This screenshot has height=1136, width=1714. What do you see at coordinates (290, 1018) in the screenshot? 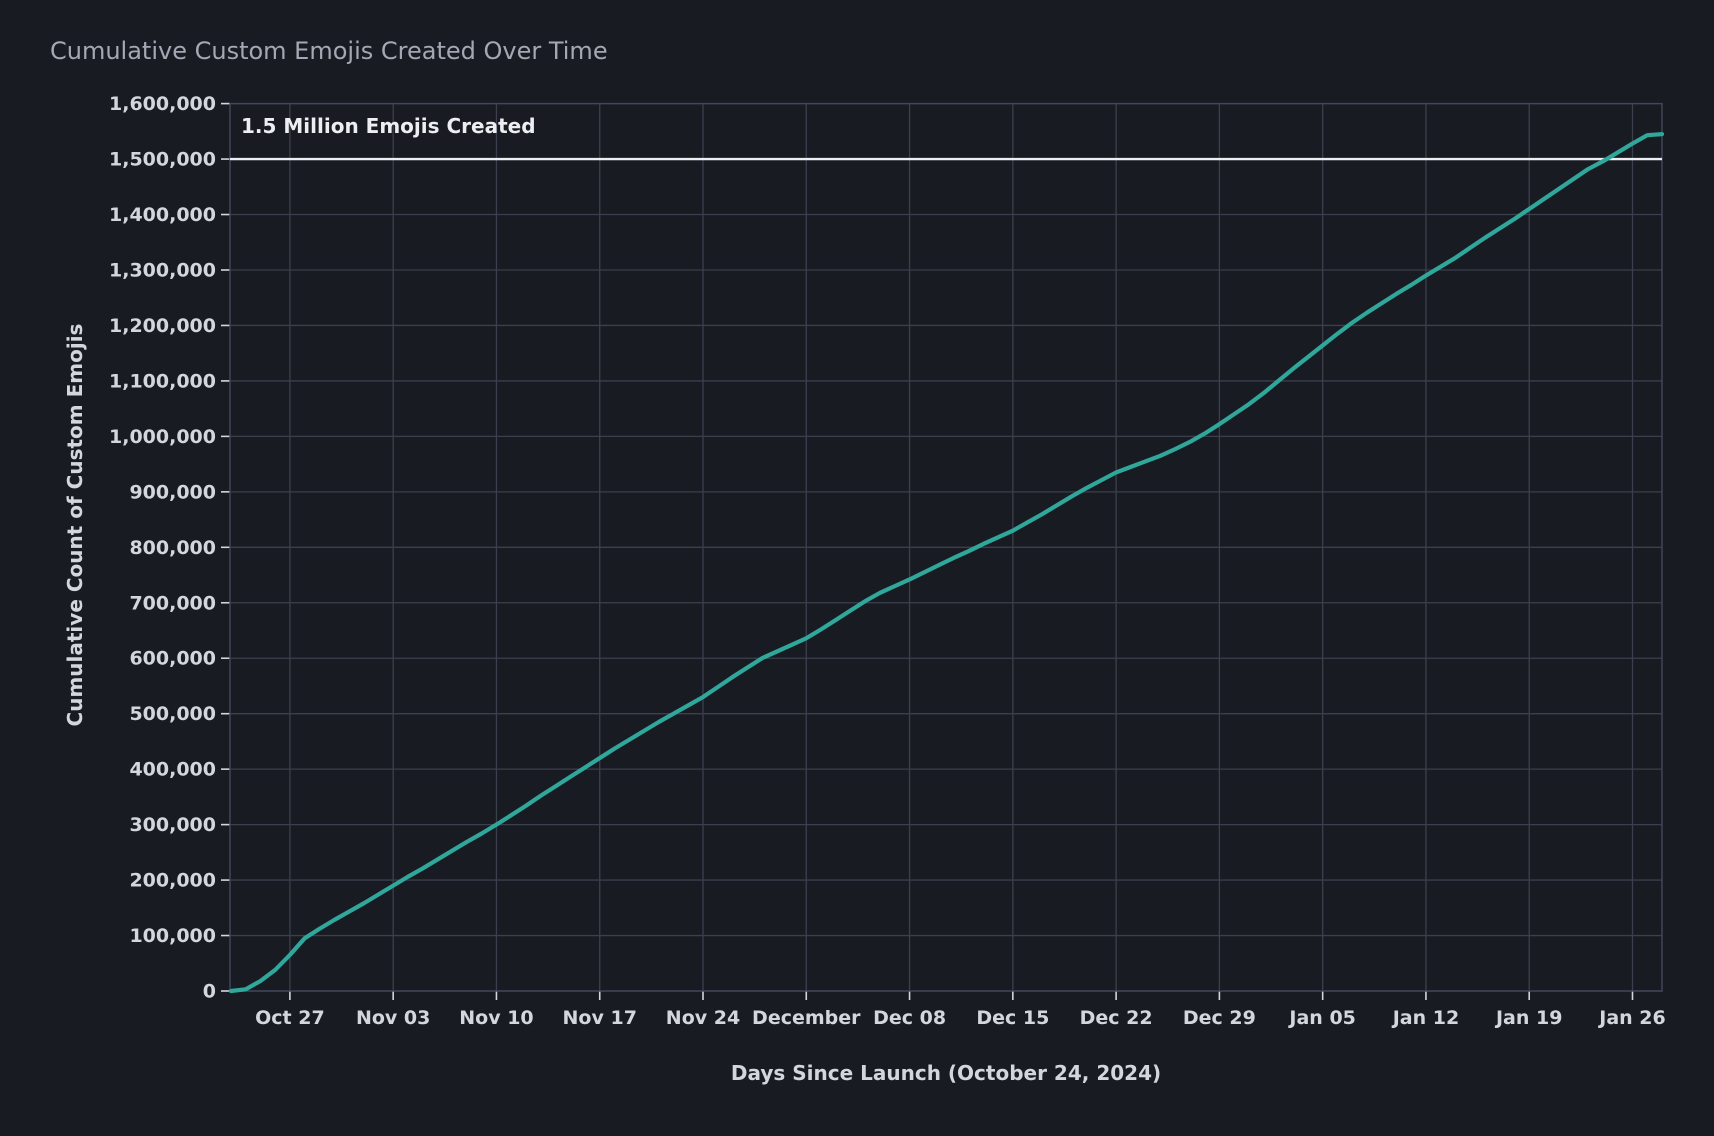
I see `x-tick-label: Oct 27` at bounding box center [290, 1018].